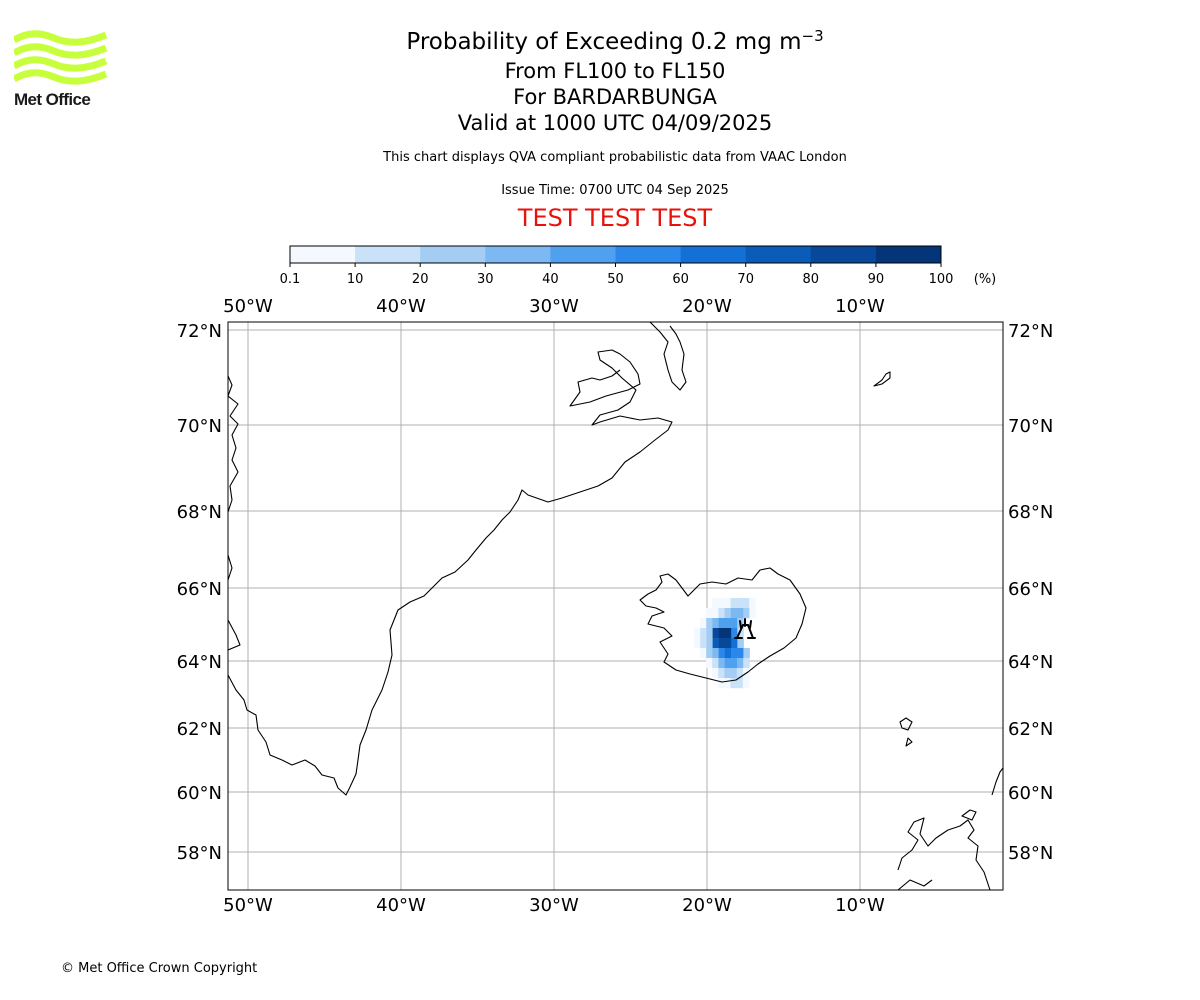  Describe the element at coordinates (615, 279) in the screenshot. I see `colorbar-tick-label: 50` at that location.